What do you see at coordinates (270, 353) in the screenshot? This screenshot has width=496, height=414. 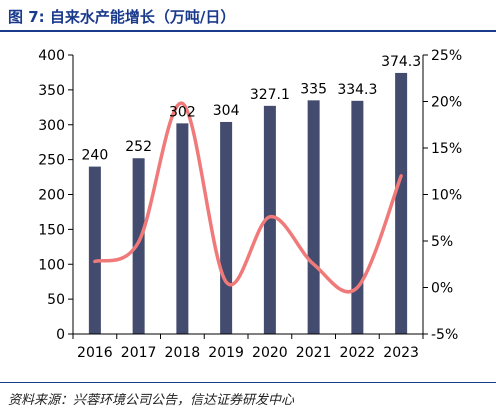 I see `x-tick-label-2020: 2020` at bounding box center [270, 353].